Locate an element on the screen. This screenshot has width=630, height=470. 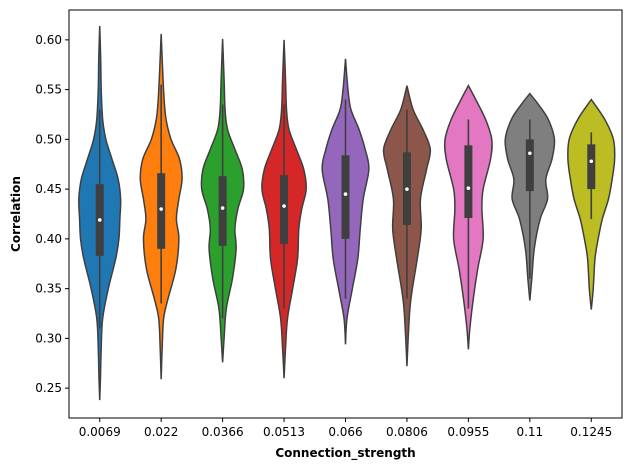
violin-0.0955 is located at coordinates (468, 217).